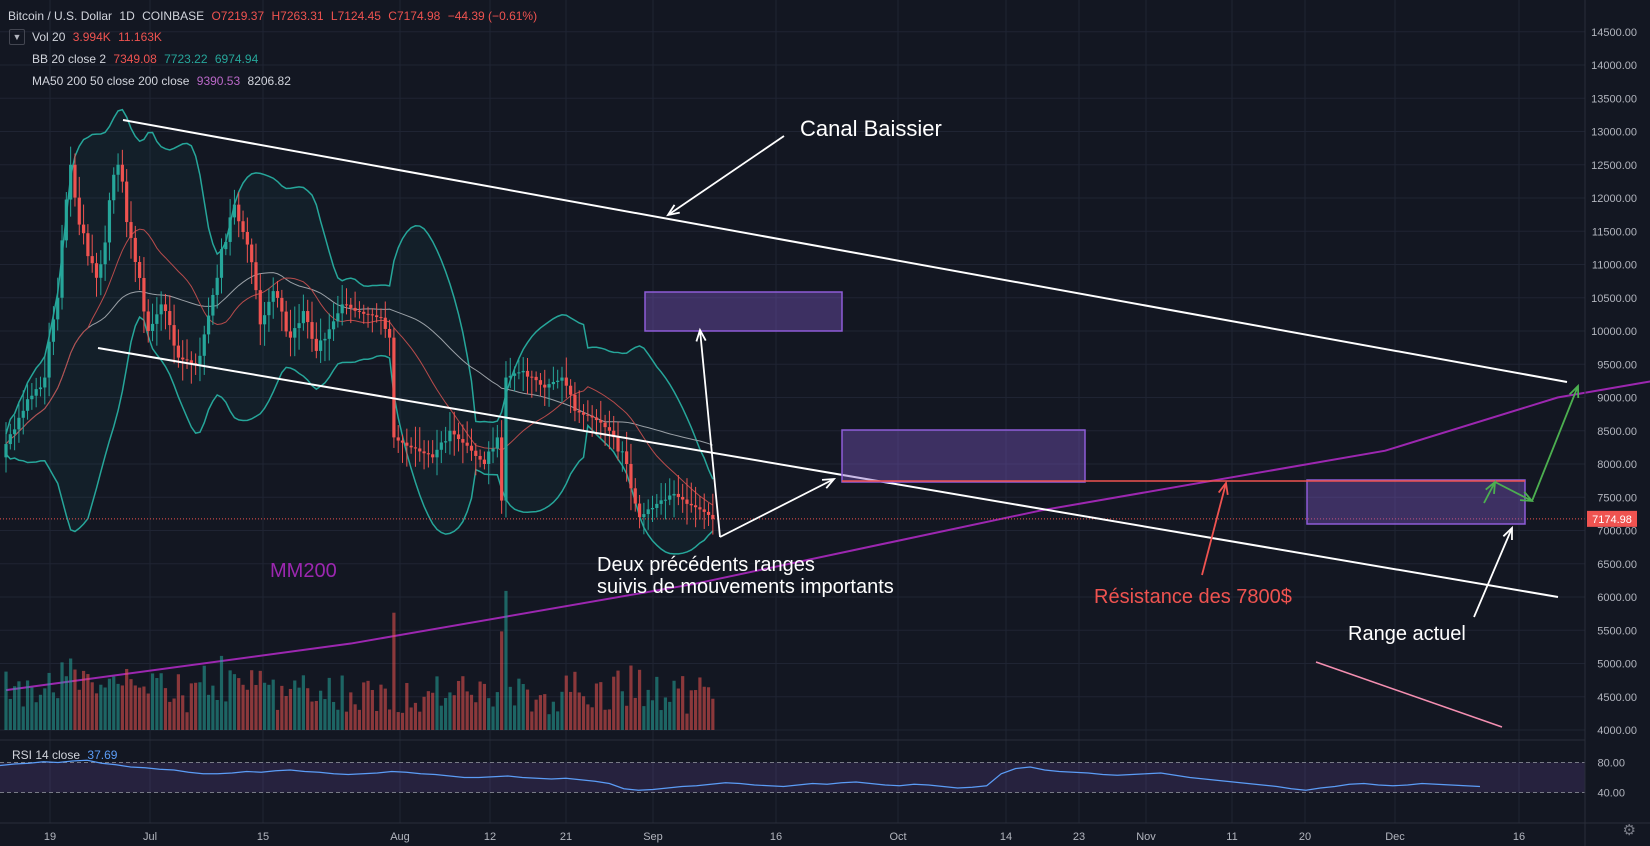 The width and height of the screenshot is (1650, 846). Describe the element at coordinates (673, 210) in the screenshot. I see `canal-arrow-head` at that location.